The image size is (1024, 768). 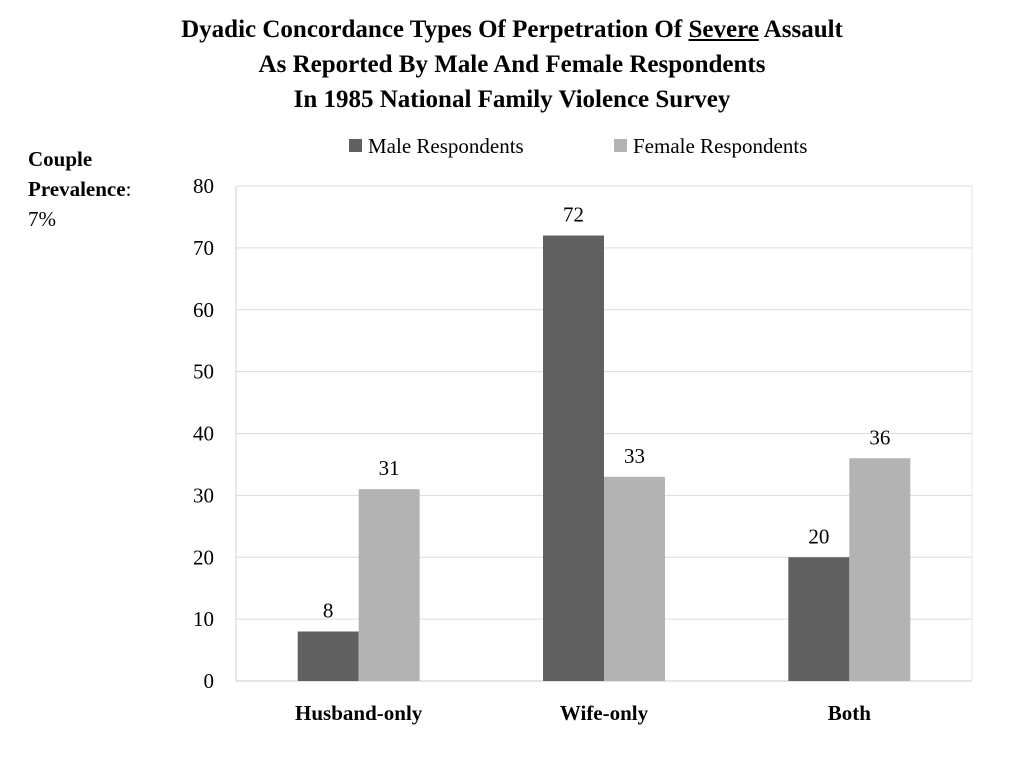 What do you see at coordinates (203, 310) in the screenshot?
I see `y-tick-label: 60` at bounding box center [203, 310].